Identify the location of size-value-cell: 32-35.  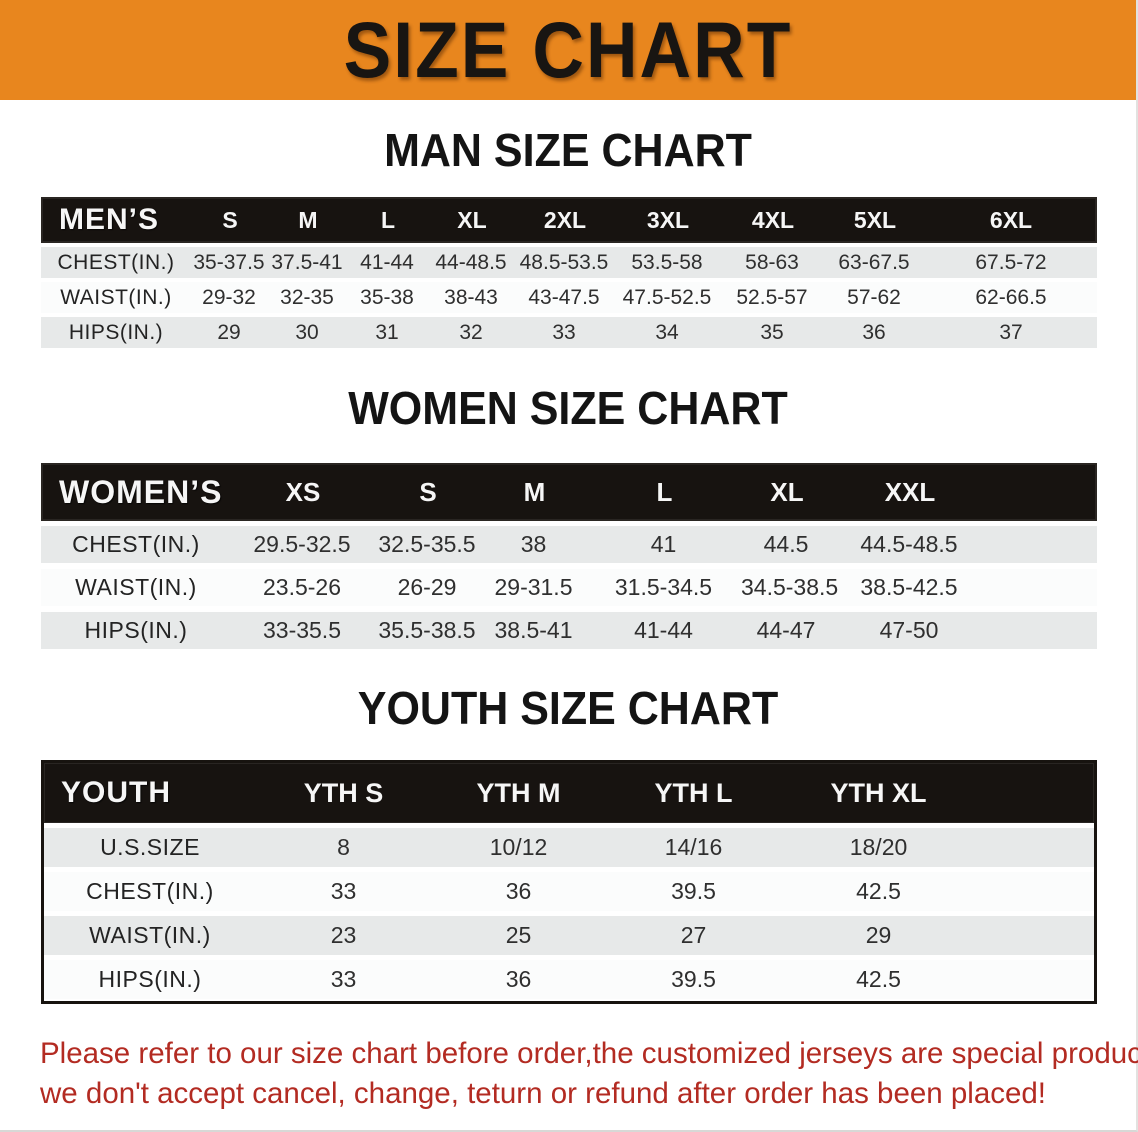
(307, 297).